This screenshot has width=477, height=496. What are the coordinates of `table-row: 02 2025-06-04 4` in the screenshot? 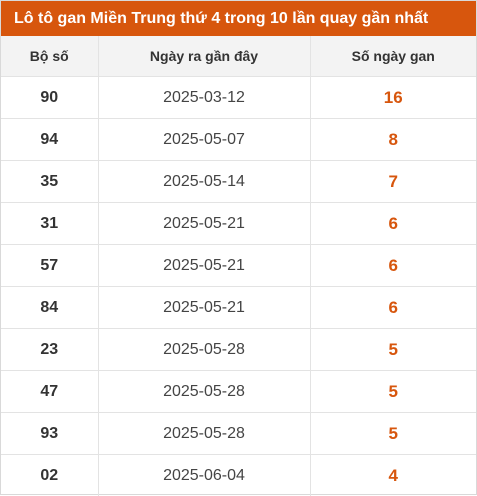 It's located at (238, 475).